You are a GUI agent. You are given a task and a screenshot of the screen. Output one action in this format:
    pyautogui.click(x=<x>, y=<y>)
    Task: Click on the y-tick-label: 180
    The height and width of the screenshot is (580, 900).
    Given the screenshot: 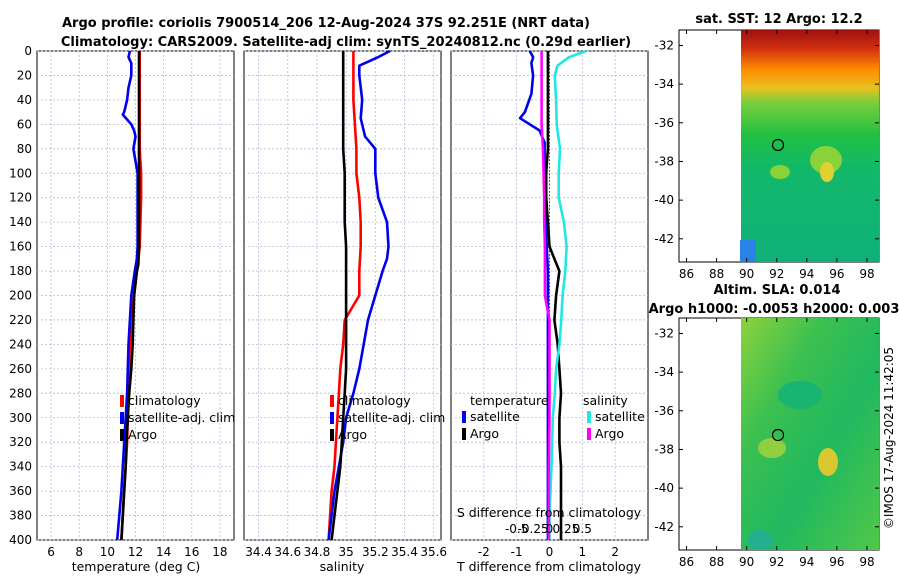 What is the action you would take?
    pyautogui.click(x=20, y=271)
    